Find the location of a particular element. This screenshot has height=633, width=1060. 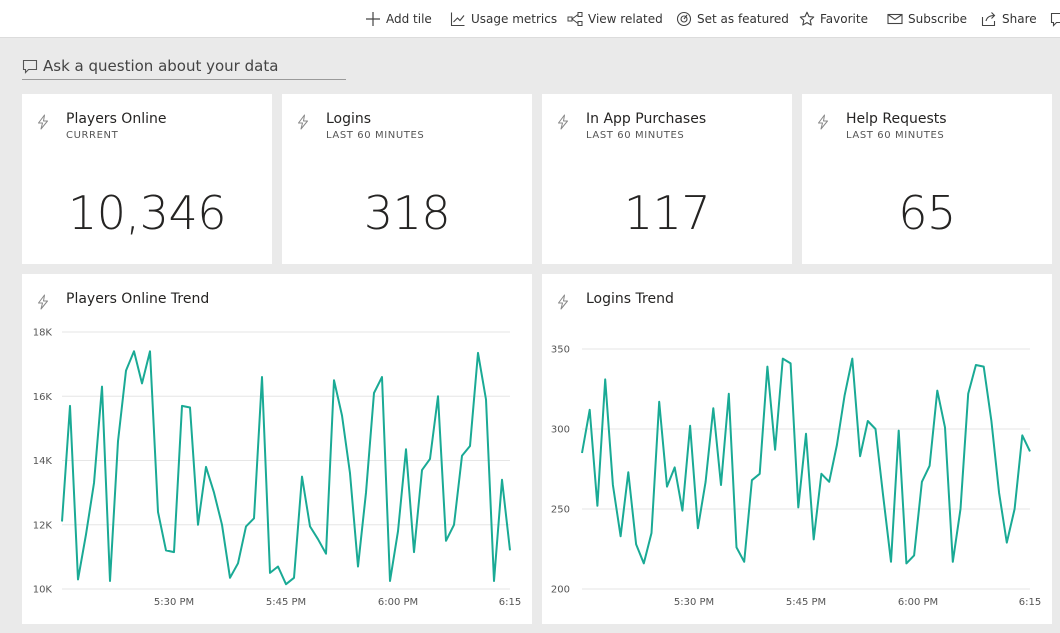

card-title: In App Purchases is located at coordinates (646, 119).